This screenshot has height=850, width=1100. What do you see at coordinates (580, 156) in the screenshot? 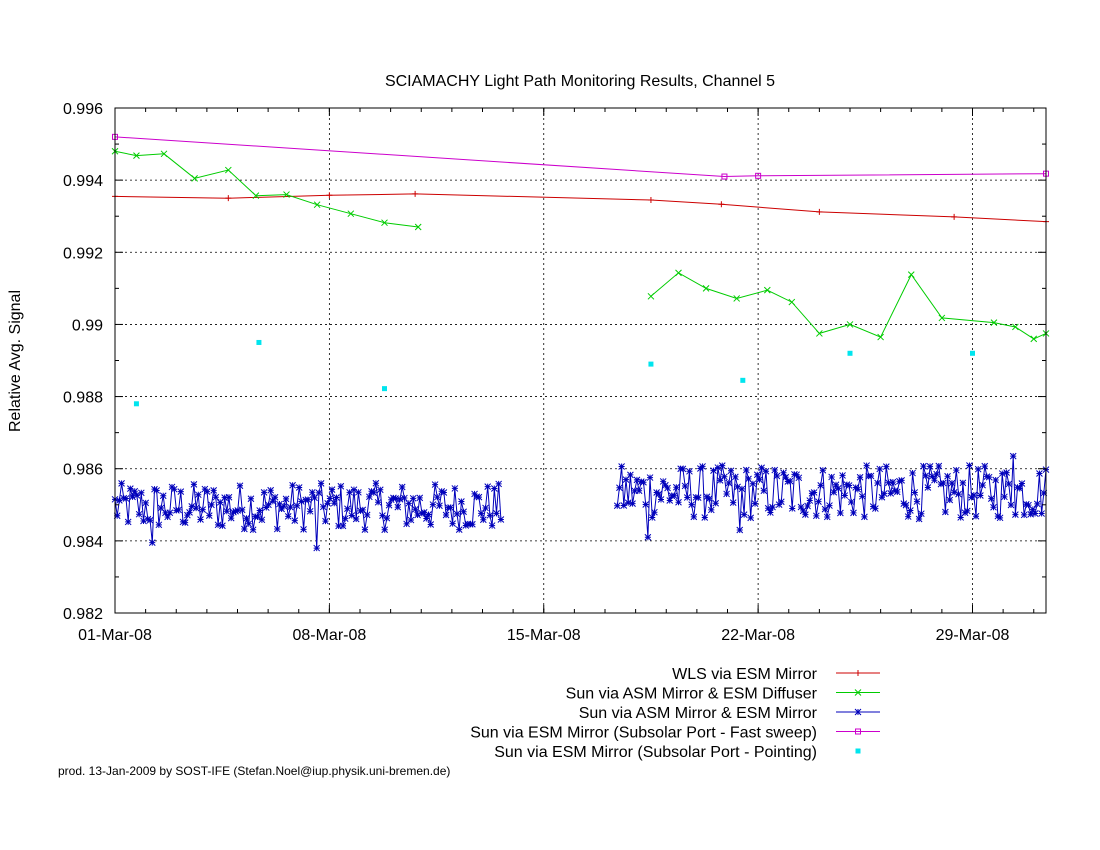
I see `series` at bounding box center [580, 156].